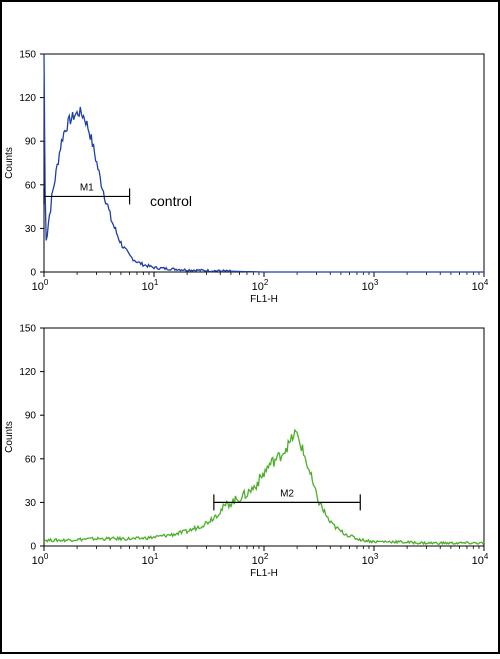 The width and height of the screenshot is (500, 659). I want to click on gate-marker-m1: M1, so click(87, 193).